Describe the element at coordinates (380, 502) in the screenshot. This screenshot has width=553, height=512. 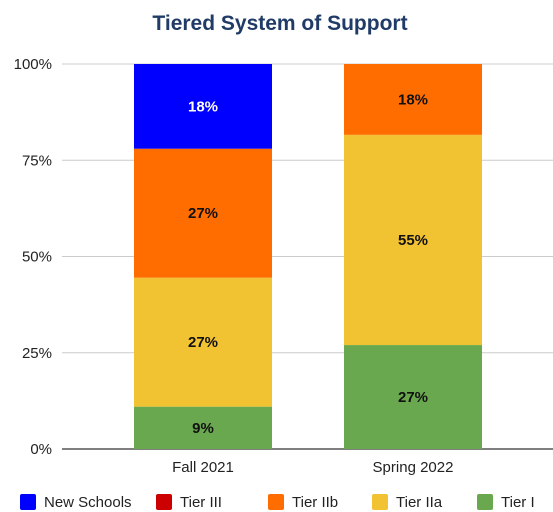
I see `legend-swatch-tier-iia` at that location.